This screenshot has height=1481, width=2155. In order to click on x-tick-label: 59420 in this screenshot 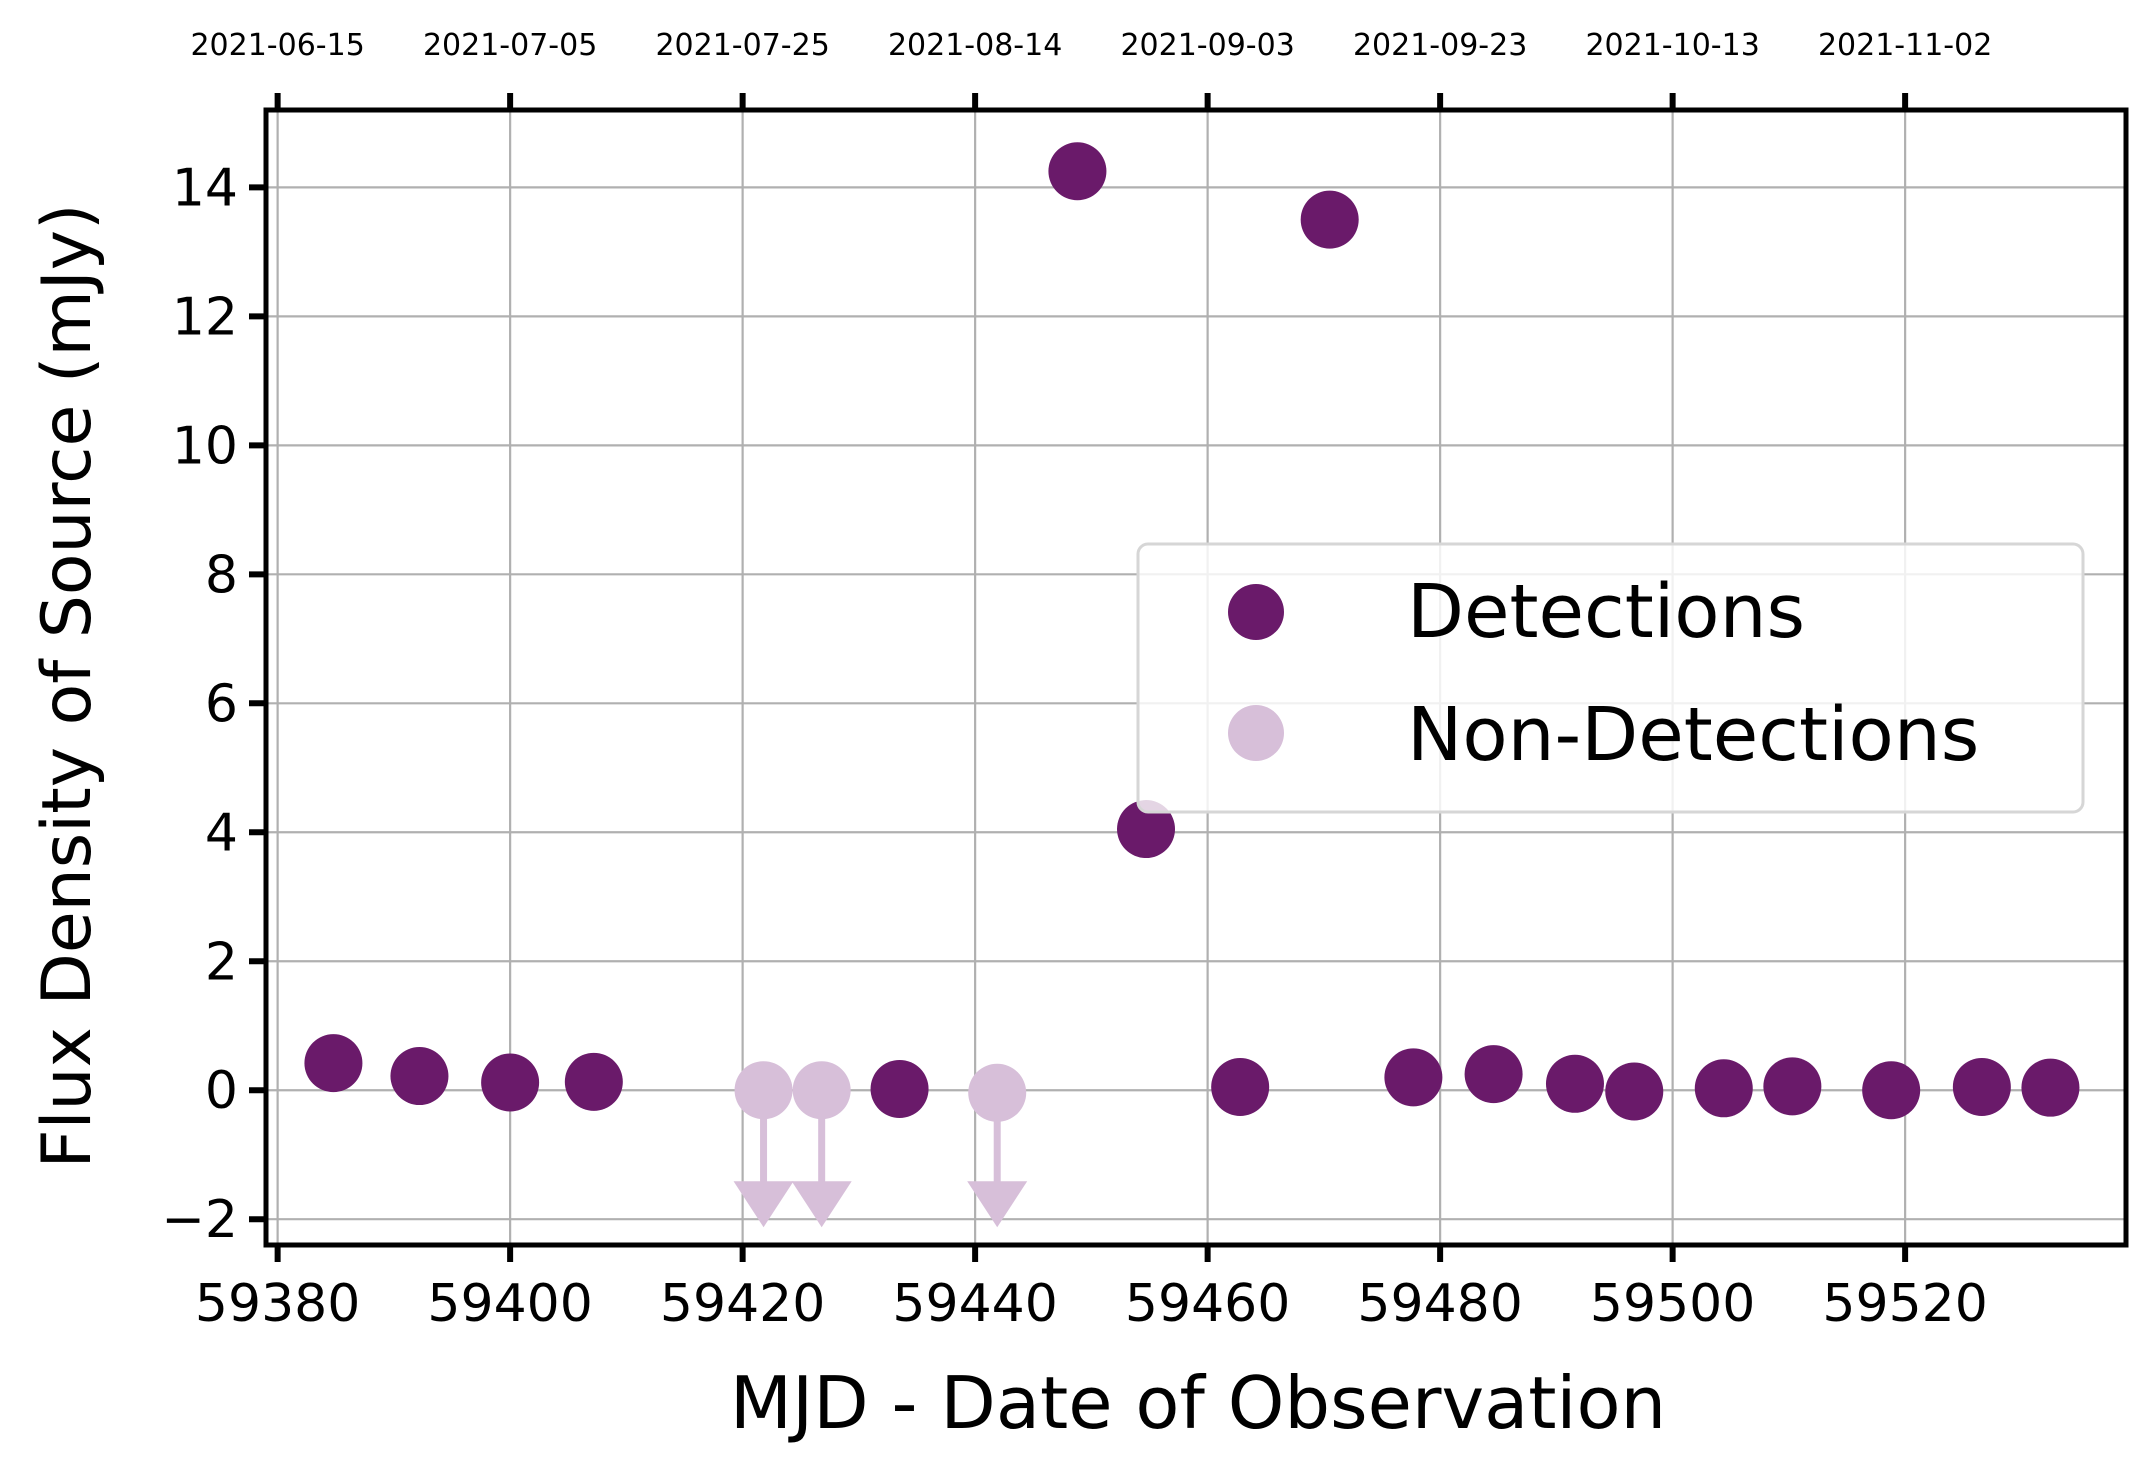, I will do `click(742, 1304)`.